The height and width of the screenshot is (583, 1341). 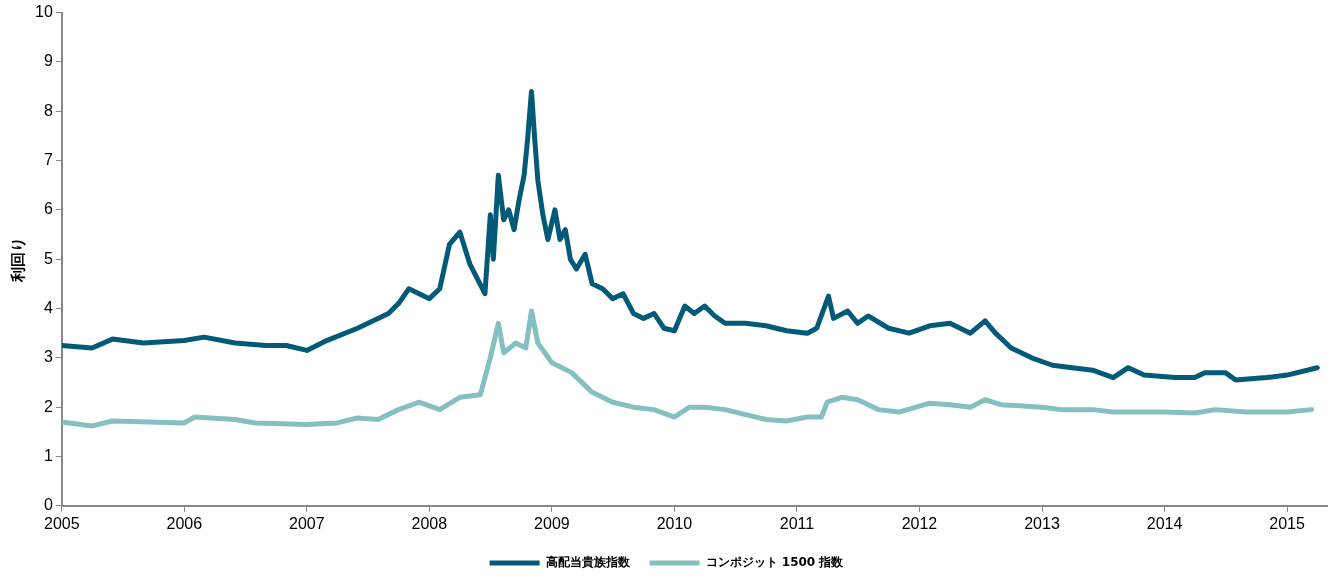 I want to click on x-tick-label: 2010, so click(x=674, y=523).